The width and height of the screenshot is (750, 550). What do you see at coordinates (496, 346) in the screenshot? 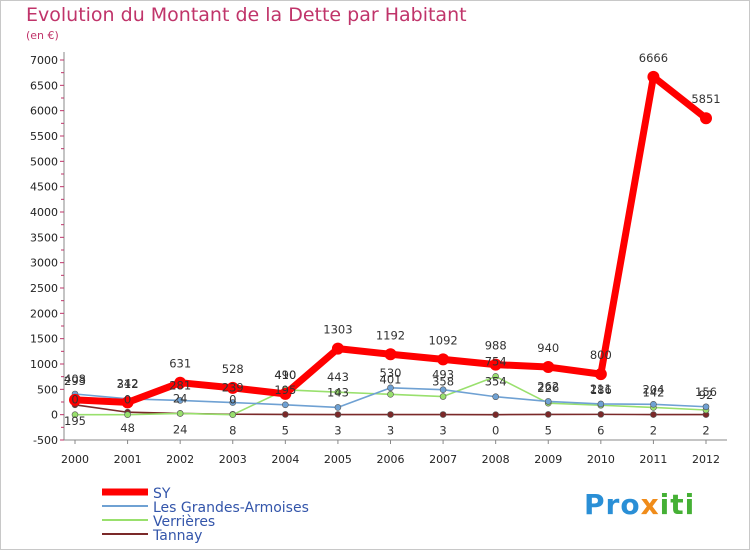
I see `data-label: 988` at bounding box center [496, 346].